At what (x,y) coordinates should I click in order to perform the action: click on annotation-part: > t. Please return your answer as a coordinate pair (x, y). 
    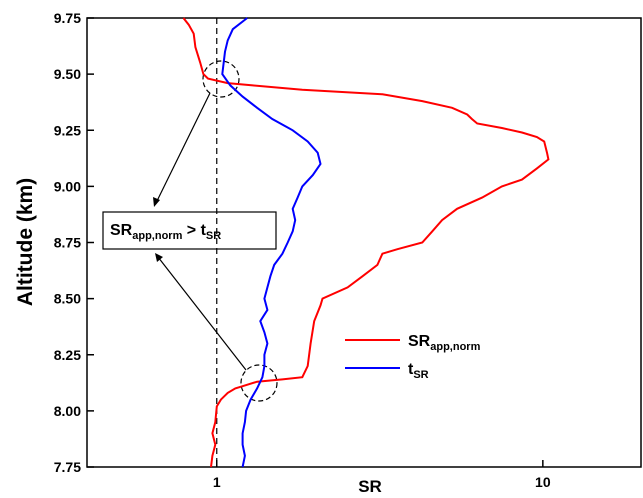
    Looking at the image, I should click on (194, 230).